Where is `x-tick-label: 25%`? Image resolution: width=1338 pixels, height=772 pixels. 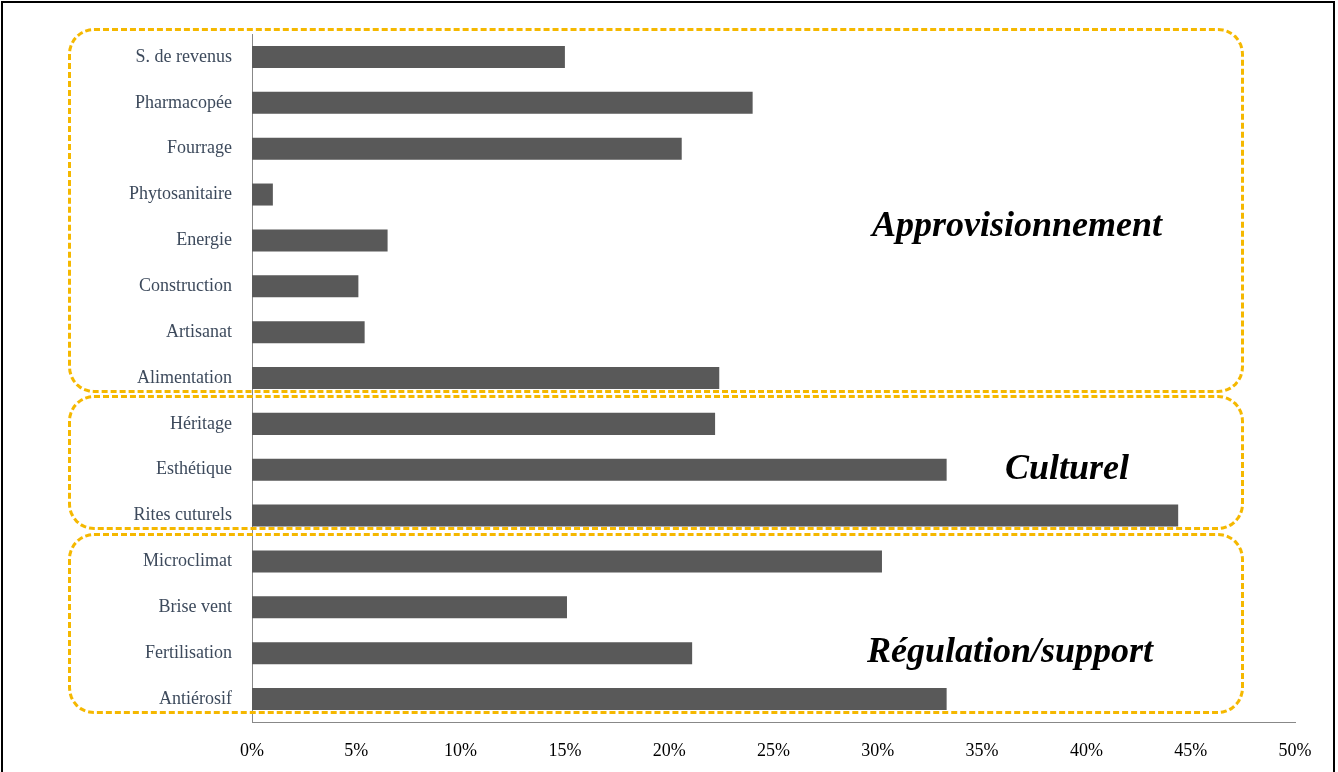 x-tick-label: 25% is located at coordinates (773, 749).